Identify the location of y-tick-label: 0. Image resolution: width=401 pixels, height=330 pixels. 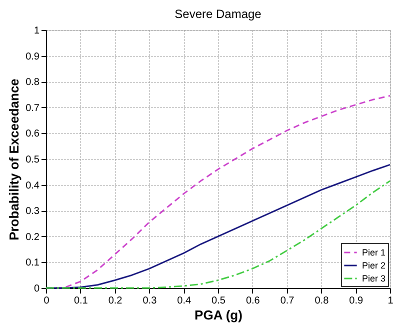
(37, 289).